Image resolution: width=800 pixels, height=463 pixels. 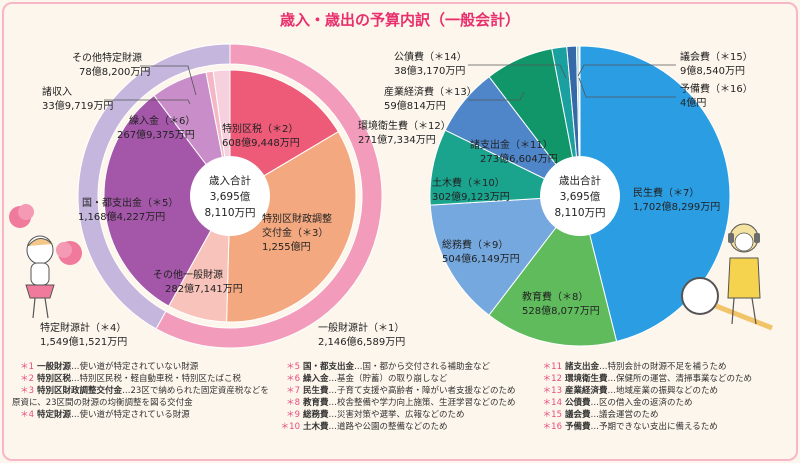 I want to click on note-item: ＊10 土木費…道路や公園の整備などのため, so click(x=408, y=427).